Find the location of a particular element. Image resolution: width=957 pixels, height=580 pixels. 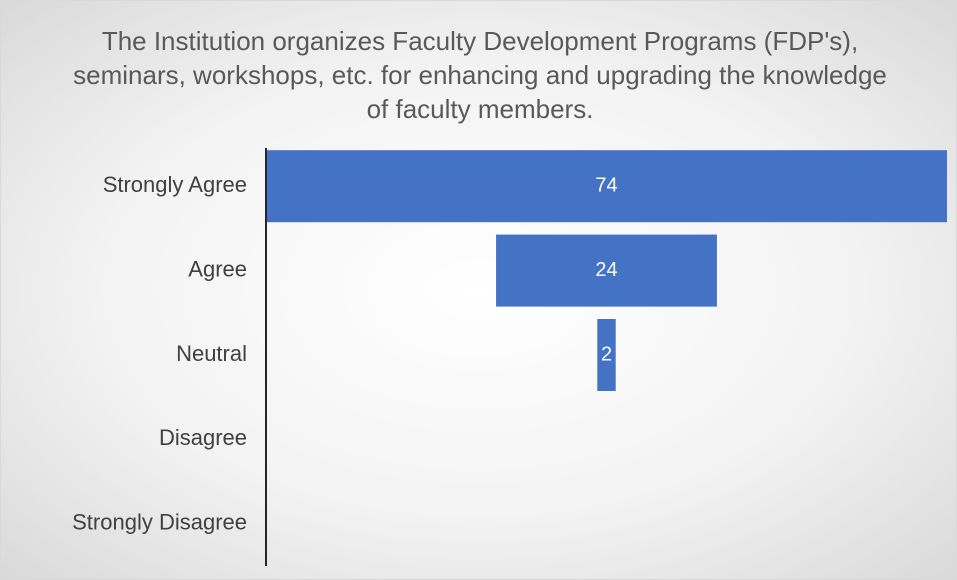

data-label: 74 is located at coordinates (606, 185).